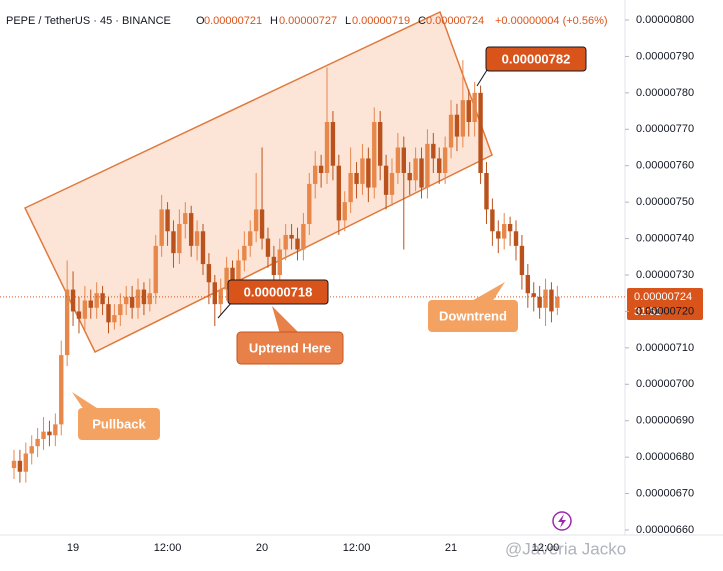 The image size is (723, 571). I want to click on pullback-box, so click(119, 424).